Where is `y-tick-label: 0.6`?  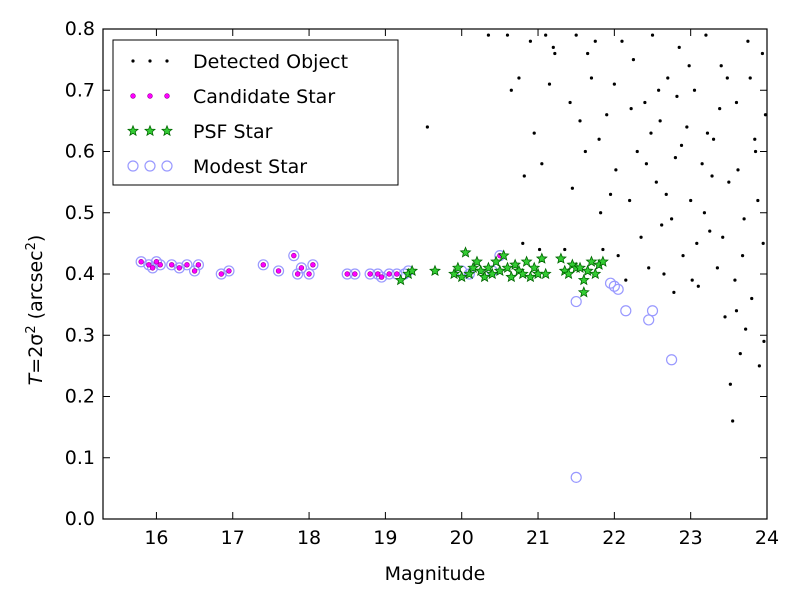
y-tick-label: 0.6 is located at coordinates (80, 152).